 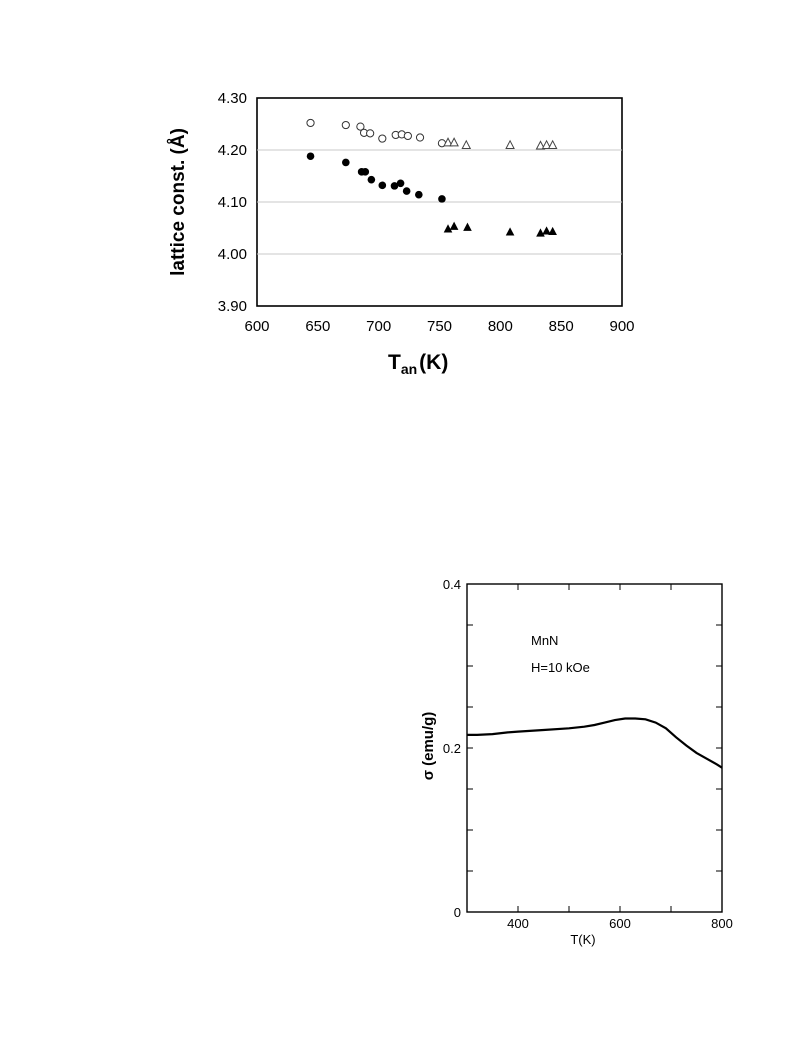 I want to click on magnetization-x-tick-labels: 400 600 800, so click(x=620, y=923).